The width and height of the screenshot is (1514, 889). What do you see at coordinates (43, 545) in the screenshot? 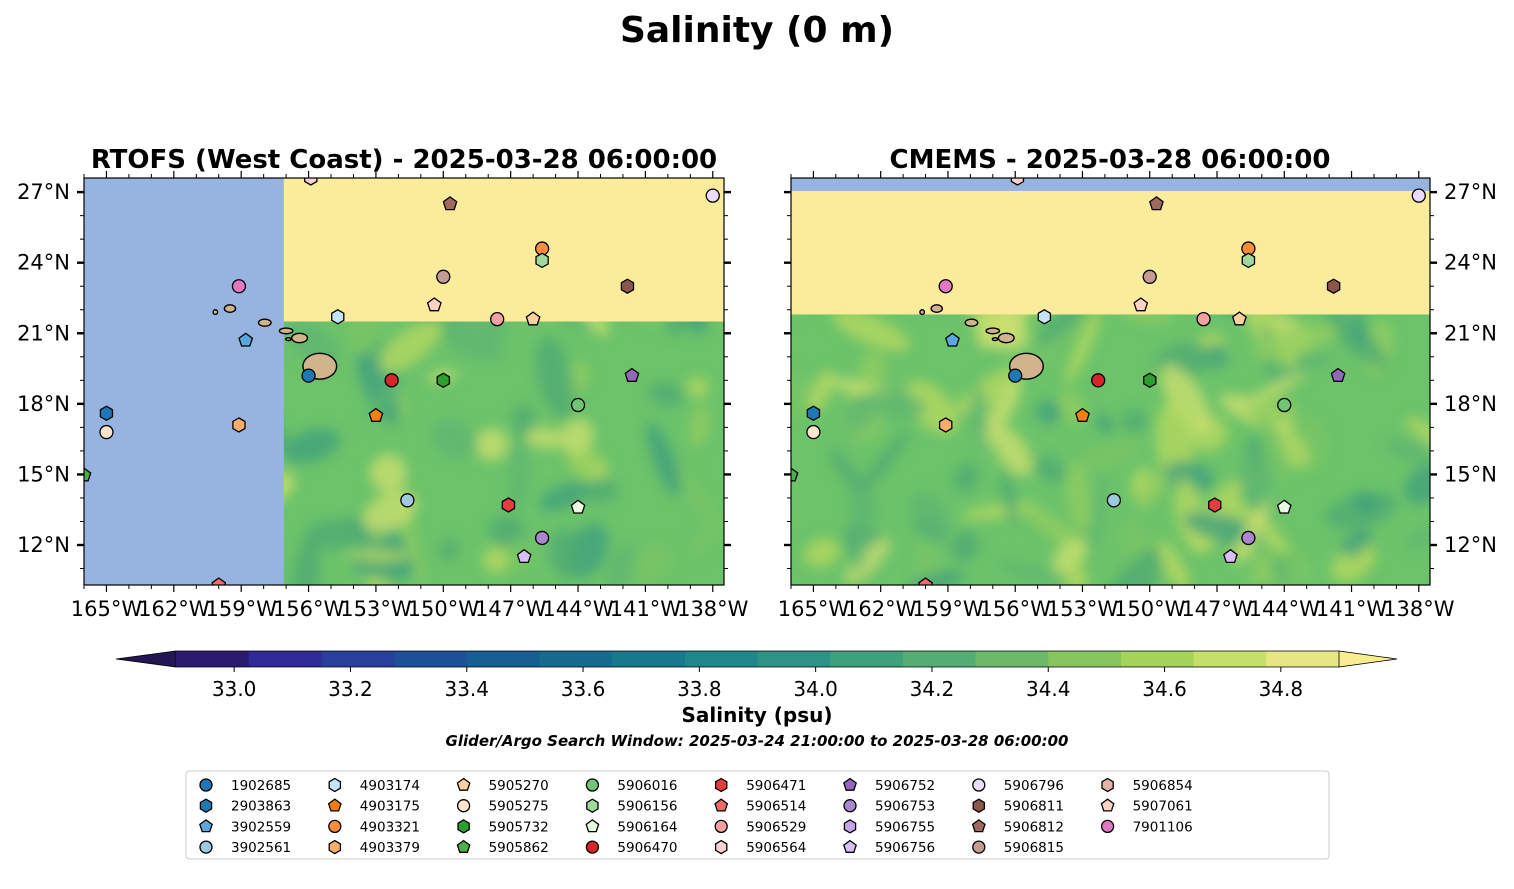
I see `y-tick-label: 12°N` at bounding box center [43, 545].